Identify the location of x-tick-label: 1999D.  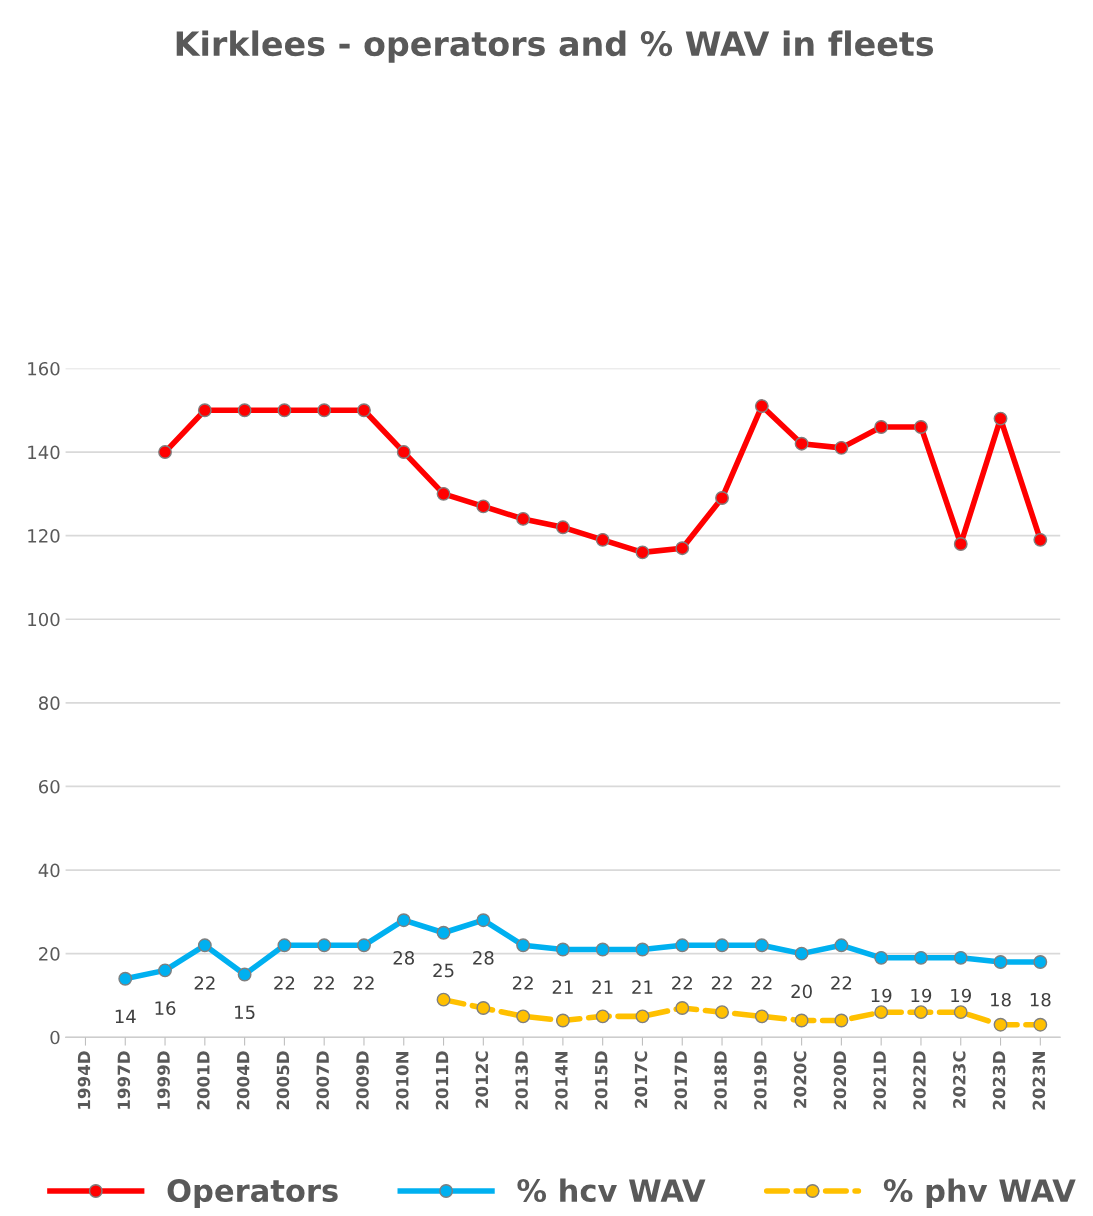
(163, 1080).